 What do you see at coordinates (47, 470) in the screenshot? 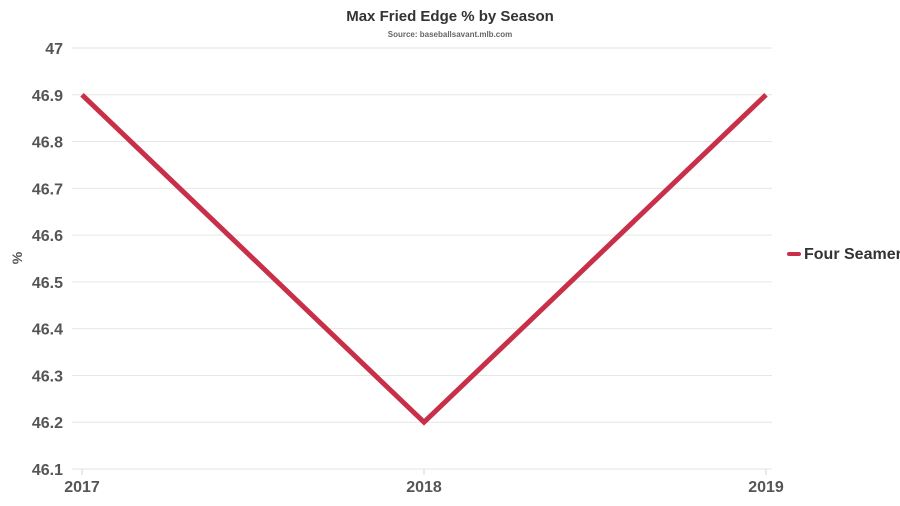
I see `y-tick-label: 46.1` at bounding box center [47, 470].